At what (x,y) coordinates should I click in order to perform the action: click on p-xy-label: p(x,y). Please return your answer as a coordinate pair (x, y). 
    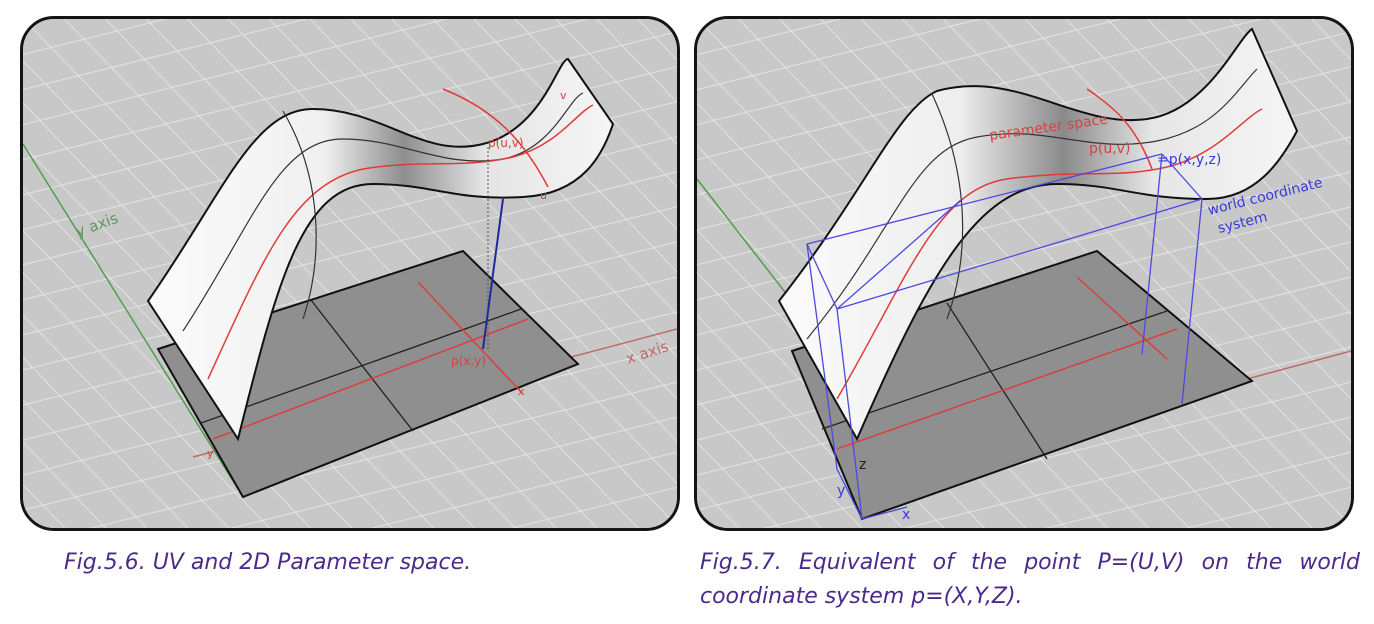
    Looking at the image, I should click on (468, 361).